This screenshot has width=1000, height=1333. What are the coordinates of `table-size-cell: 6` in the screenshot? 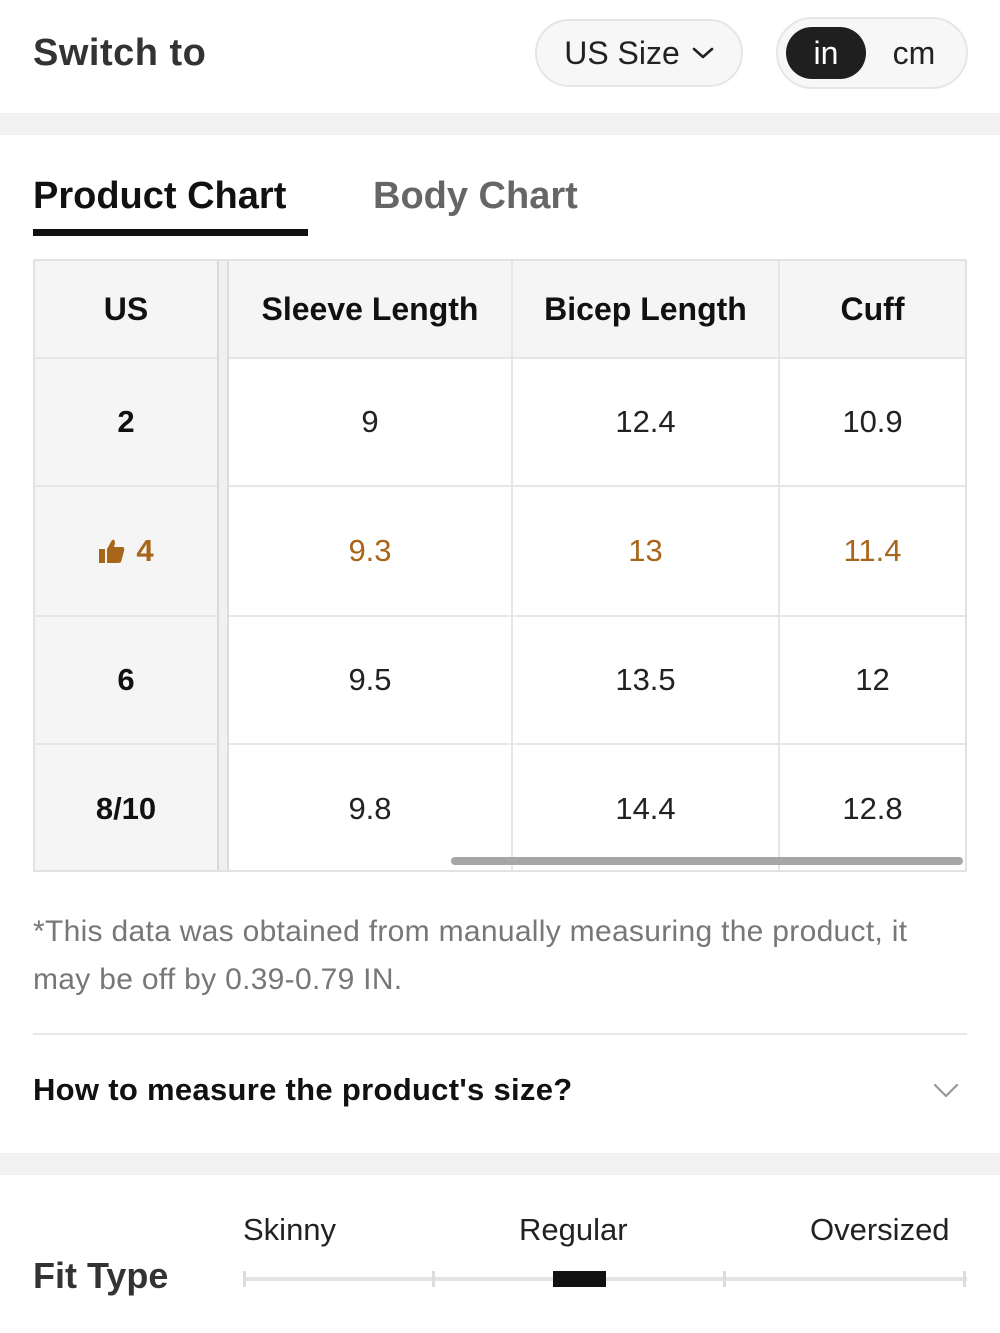 It's located at (126, 681).